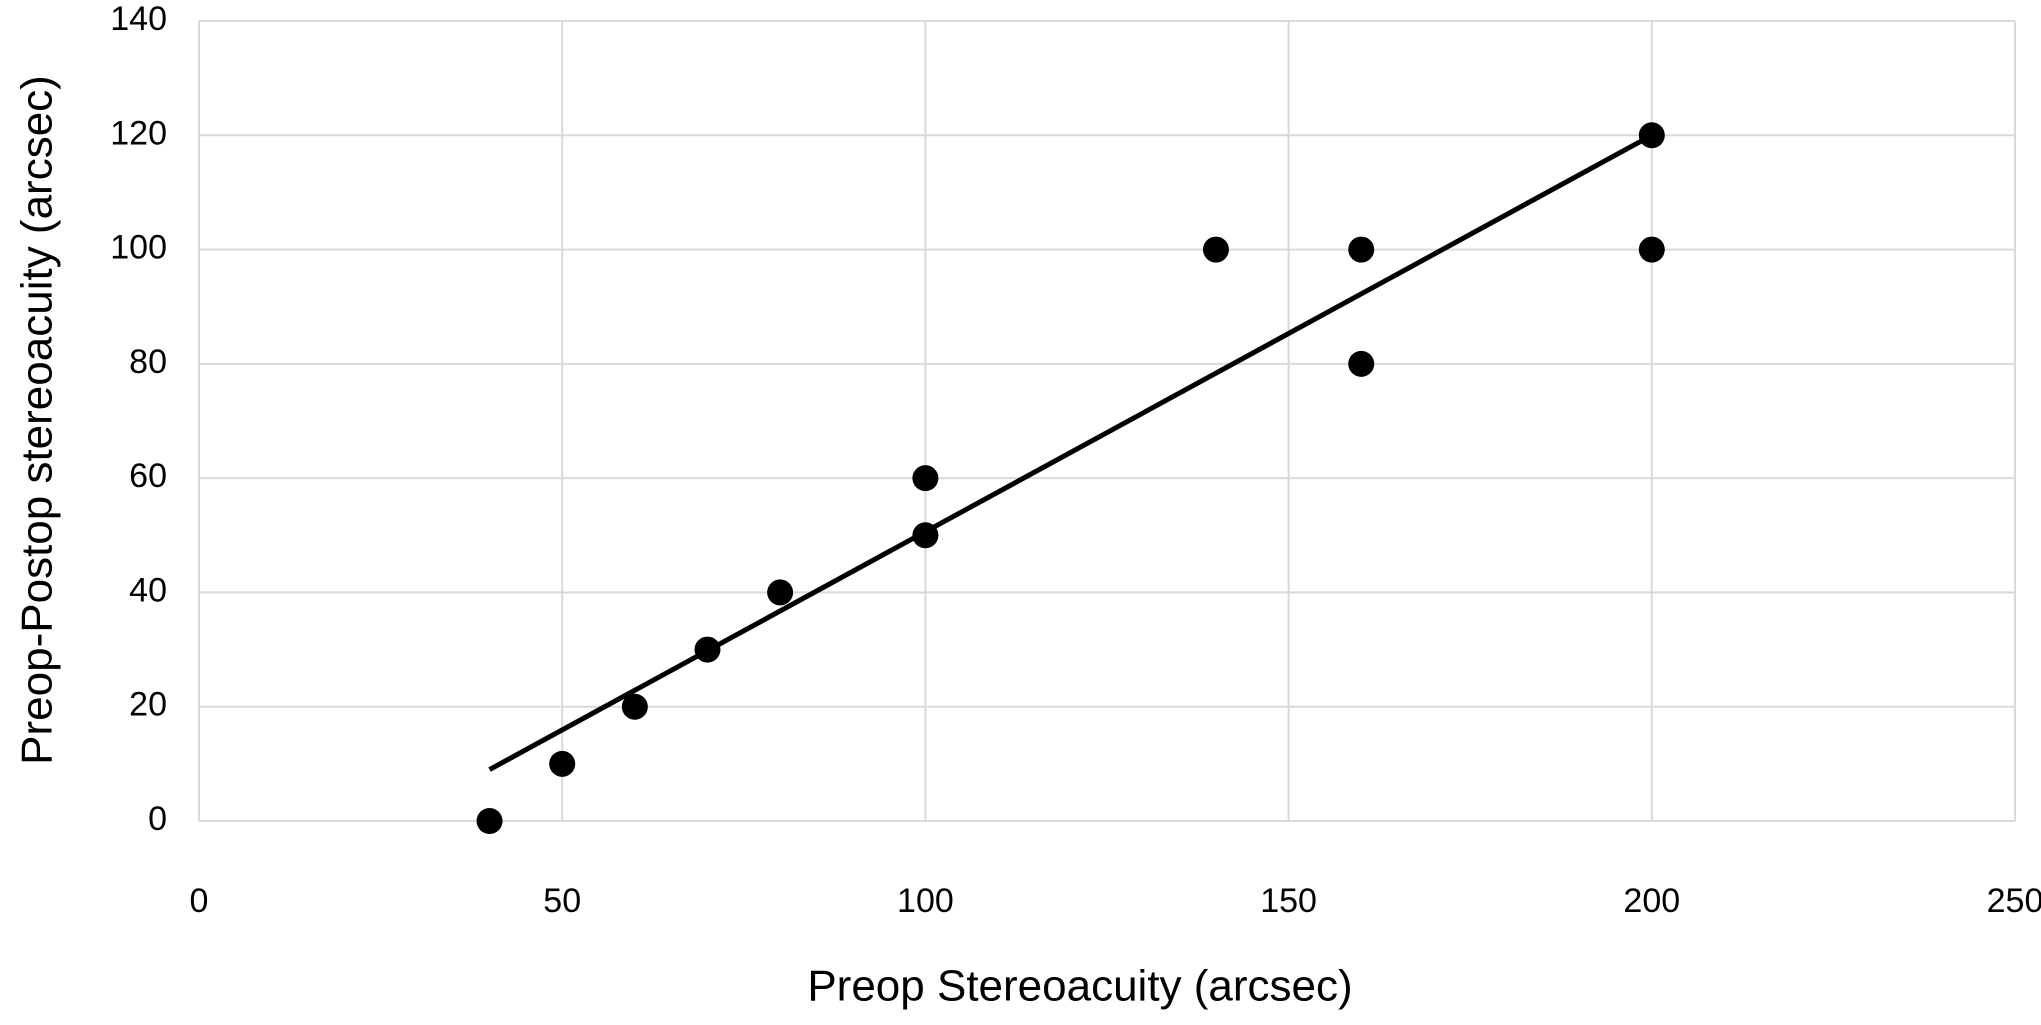 The image size is (2041, 1025). I want to click on y-tick-label: 100, so click(138, 248).